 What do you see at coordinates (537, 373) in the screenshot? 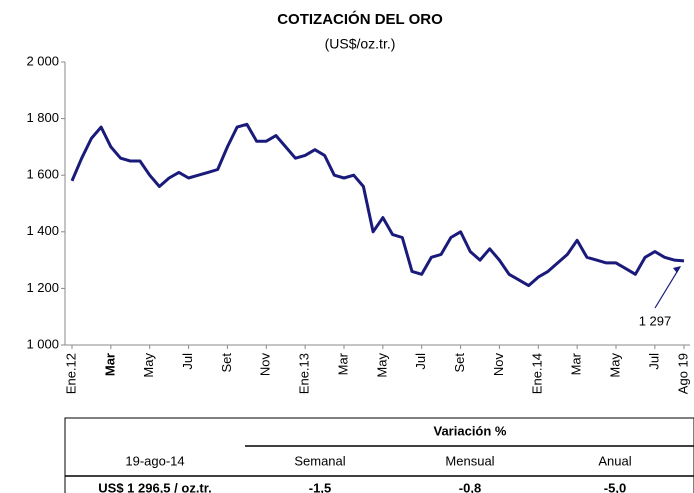
I see `x-tick-label: Ene.14` at bounding box center [537, 373].